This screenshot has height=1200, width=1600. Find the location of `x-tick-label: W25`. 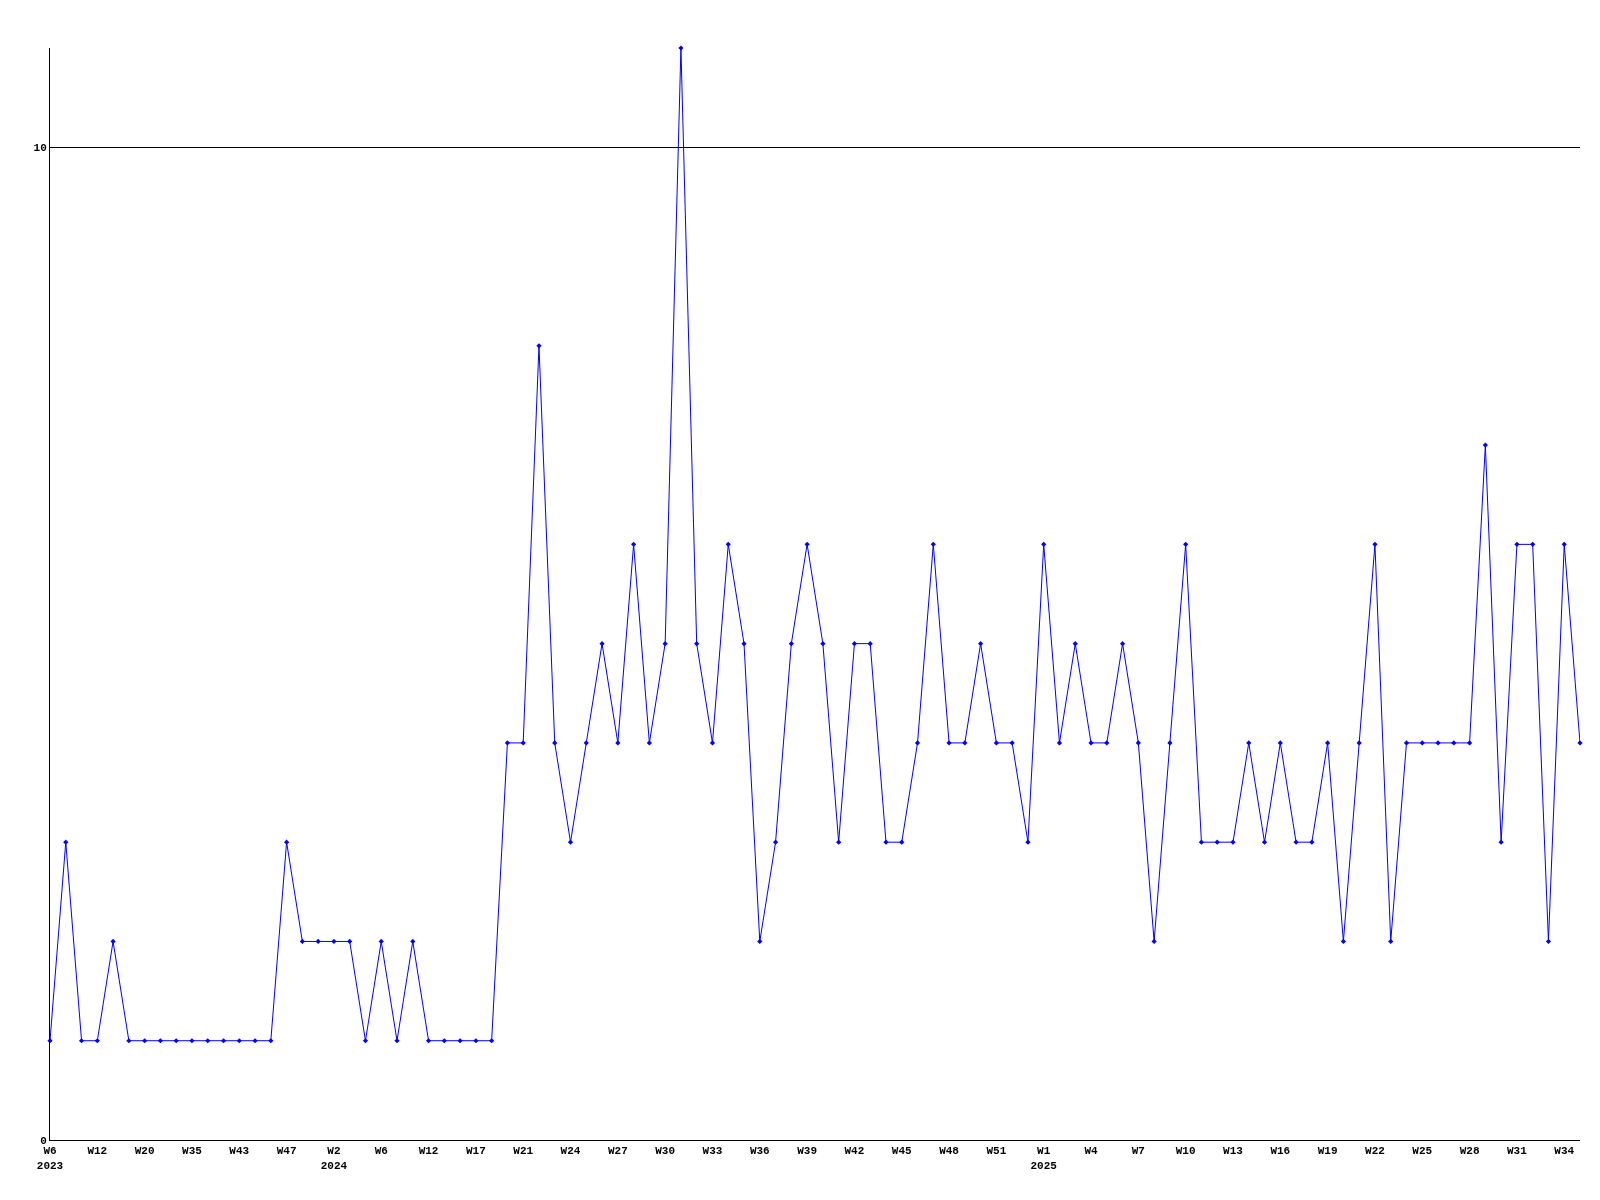

x-tick-label: W25 is located at coordinates (1422, 1151).